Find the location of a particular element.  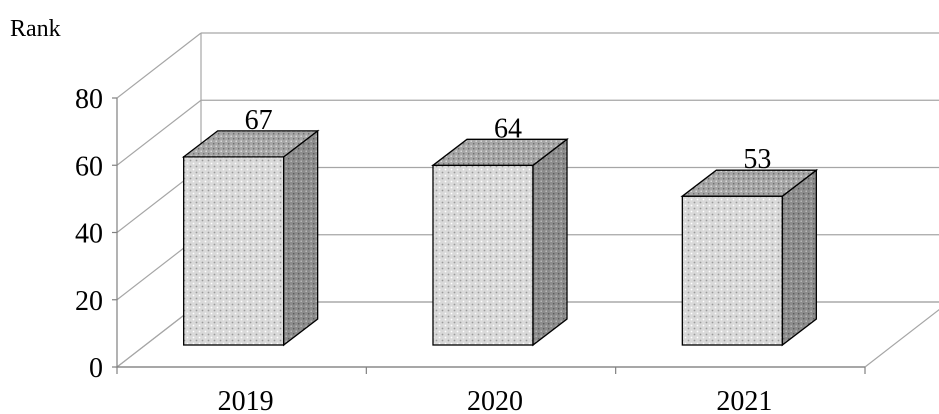

y-tick-label: 20 is located at coordinates (89, 301).